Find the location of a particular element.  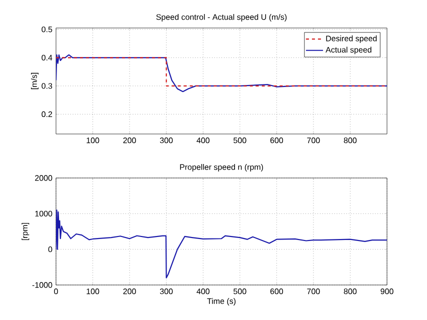

x-tick-label: 900 is located at coordinates (387, 291).